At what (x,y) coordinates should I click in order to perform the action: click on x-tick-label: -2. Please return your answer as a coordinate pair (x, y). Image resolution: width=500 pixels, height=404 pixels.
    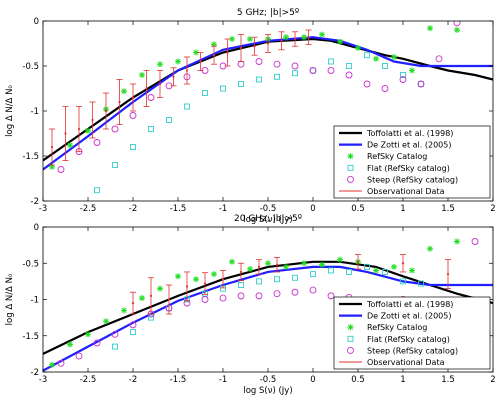
    Looking at the image, I should click on (133, 380).